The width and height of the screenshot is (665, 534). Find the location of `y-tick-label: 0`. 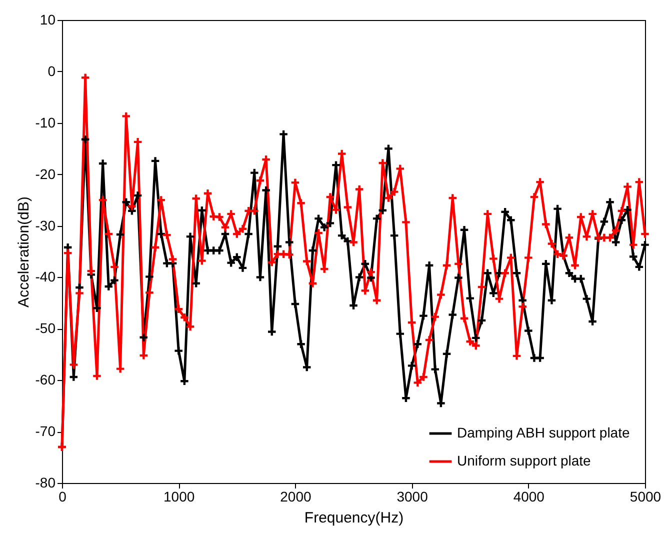

y-tick-label: 0 is located at coordinates (52, 70).